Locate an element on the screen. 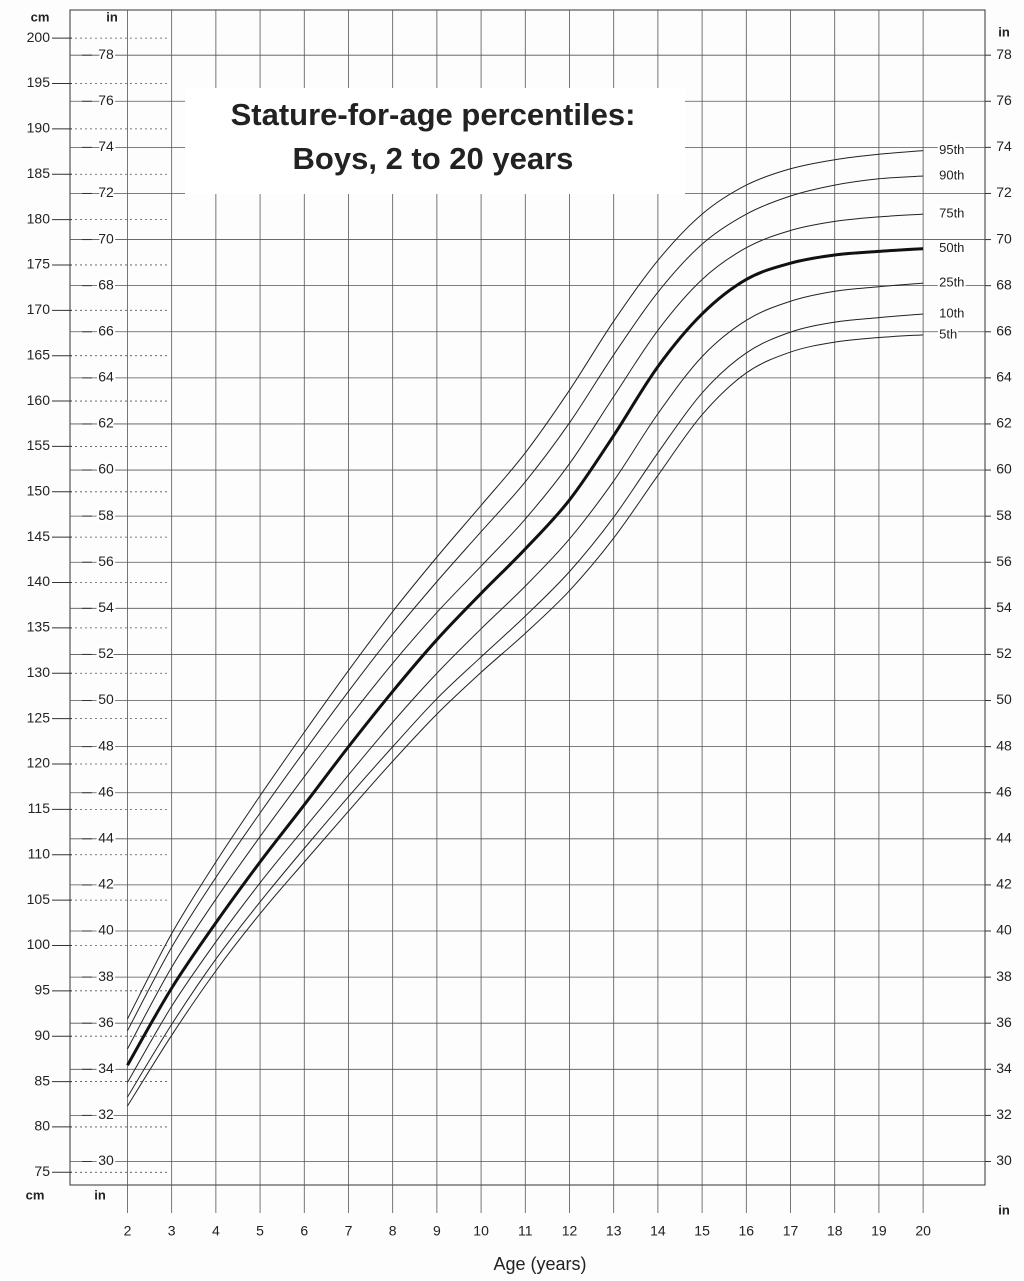  y2-tick-label: 76 is located at coordinates (106, 100).